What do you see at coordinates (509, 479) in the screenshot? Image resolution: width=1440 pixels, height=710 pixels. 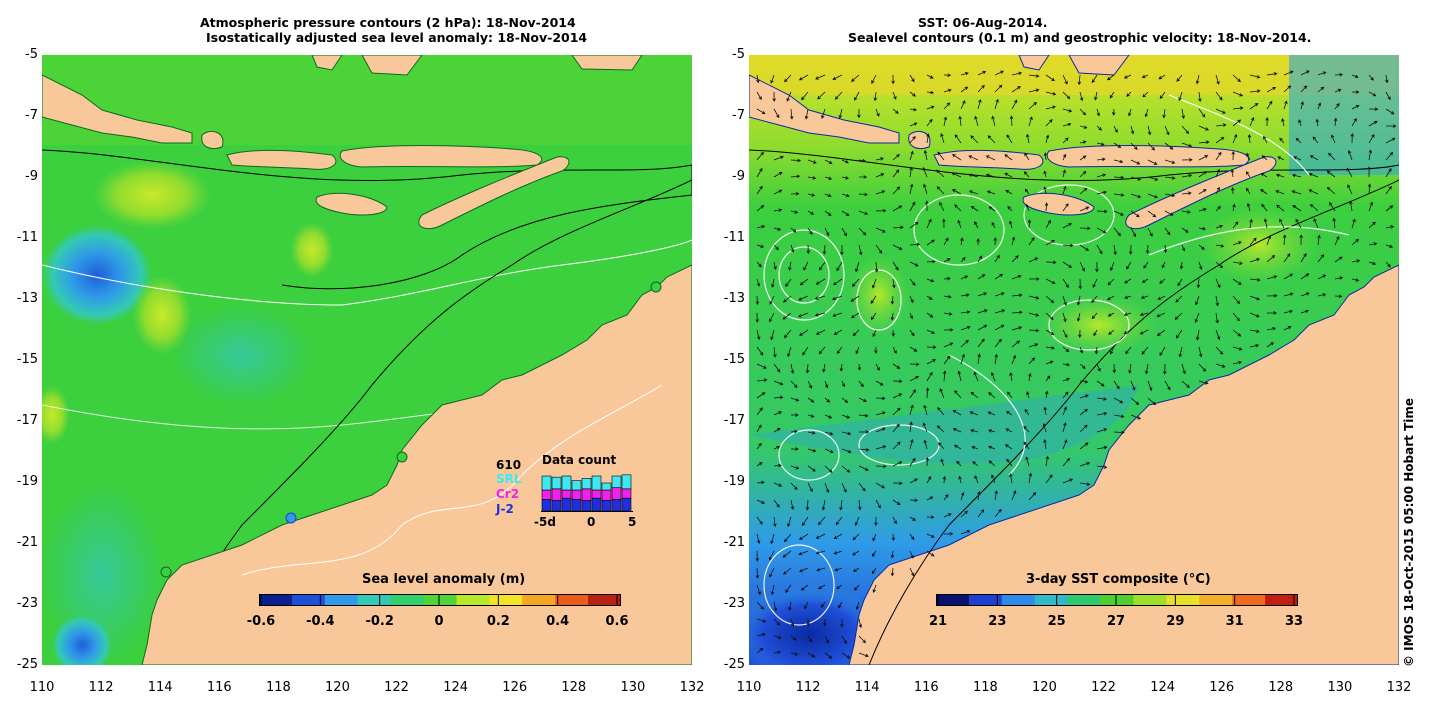 I see `data-count-srl: SRL` at bounding box center [509, 479].